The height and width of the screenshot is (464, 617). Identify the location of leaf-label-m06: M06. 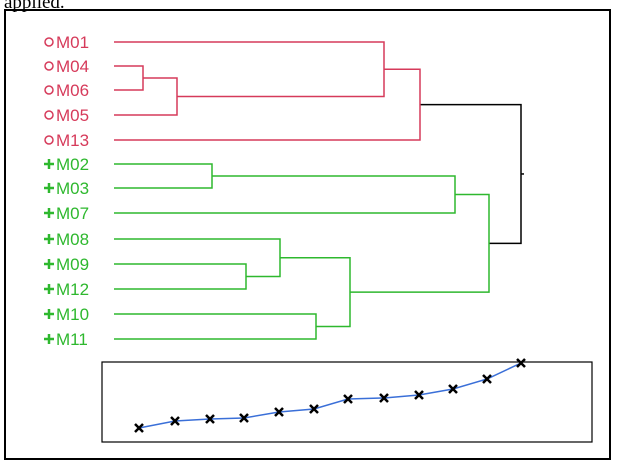
(72, 90).